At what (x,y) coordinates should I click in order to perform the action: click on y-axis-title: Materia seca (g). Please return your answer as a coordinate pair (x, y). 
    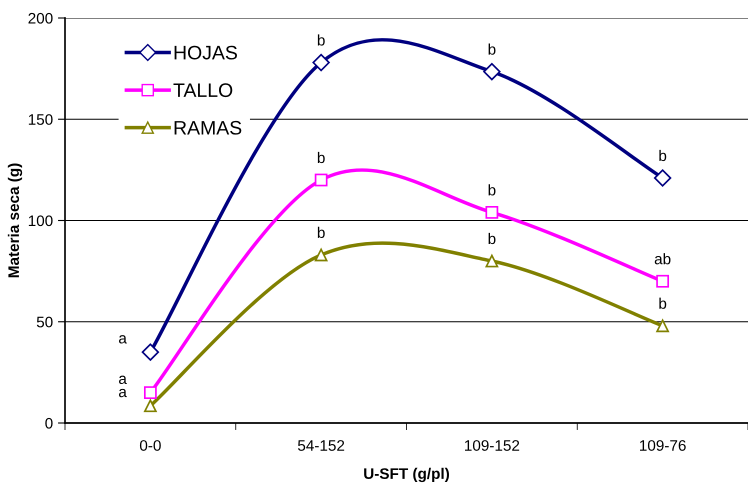
    Looking at the image, I should click on (15, 221).